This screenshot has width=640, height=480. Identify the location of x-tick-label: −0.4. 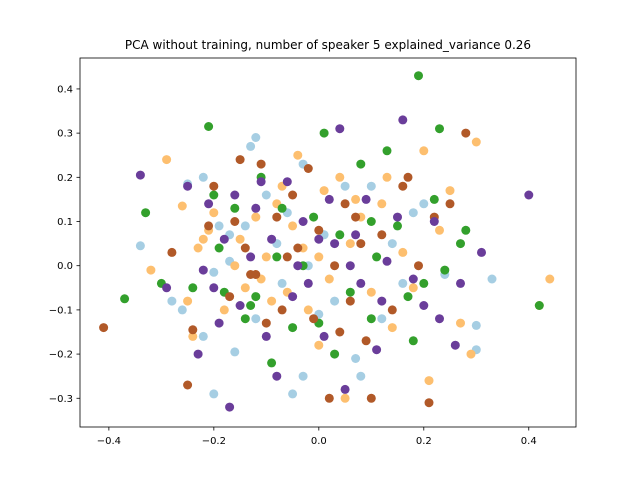
(109, 441).